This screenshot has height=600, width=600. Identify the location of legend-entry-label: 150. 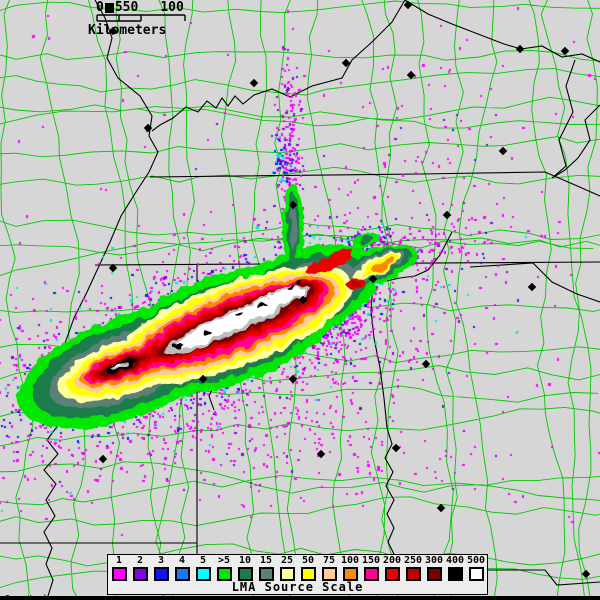
(371, 560).